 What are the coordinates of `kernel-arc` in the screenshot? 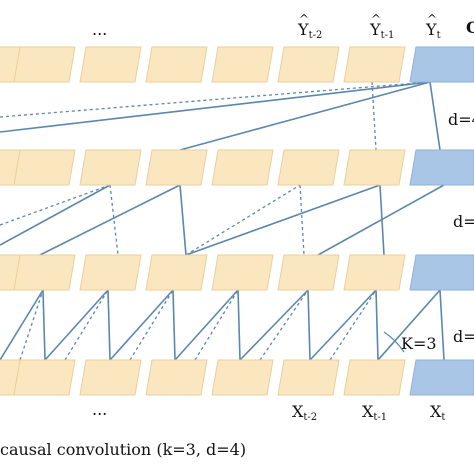 It's located at (394, 342).